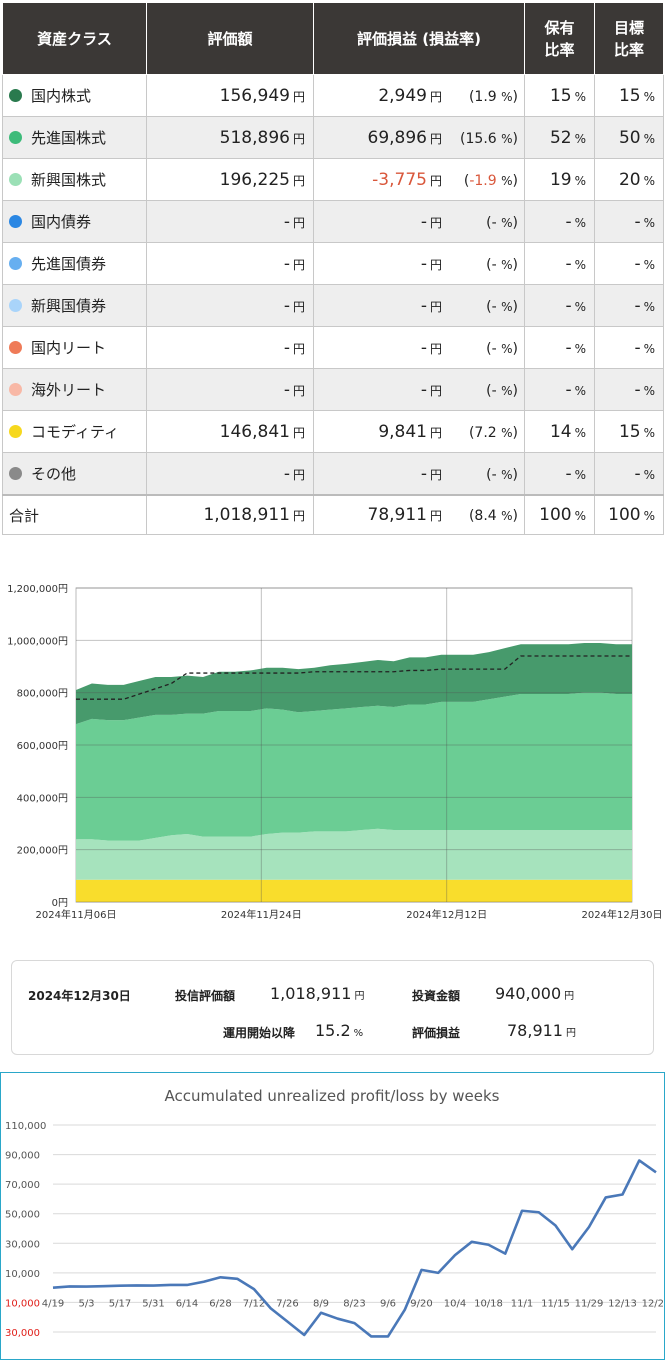  I want to click on asset-class-cell: 国内リート, so click(74, 347).